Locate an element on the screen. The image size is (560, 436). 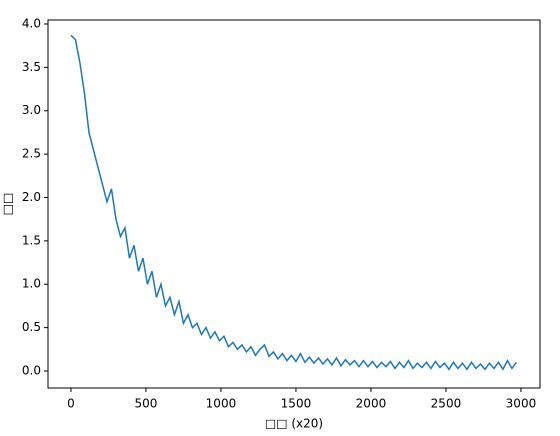
y-tick-label: 3.0 is located at coordinates (31, 110).